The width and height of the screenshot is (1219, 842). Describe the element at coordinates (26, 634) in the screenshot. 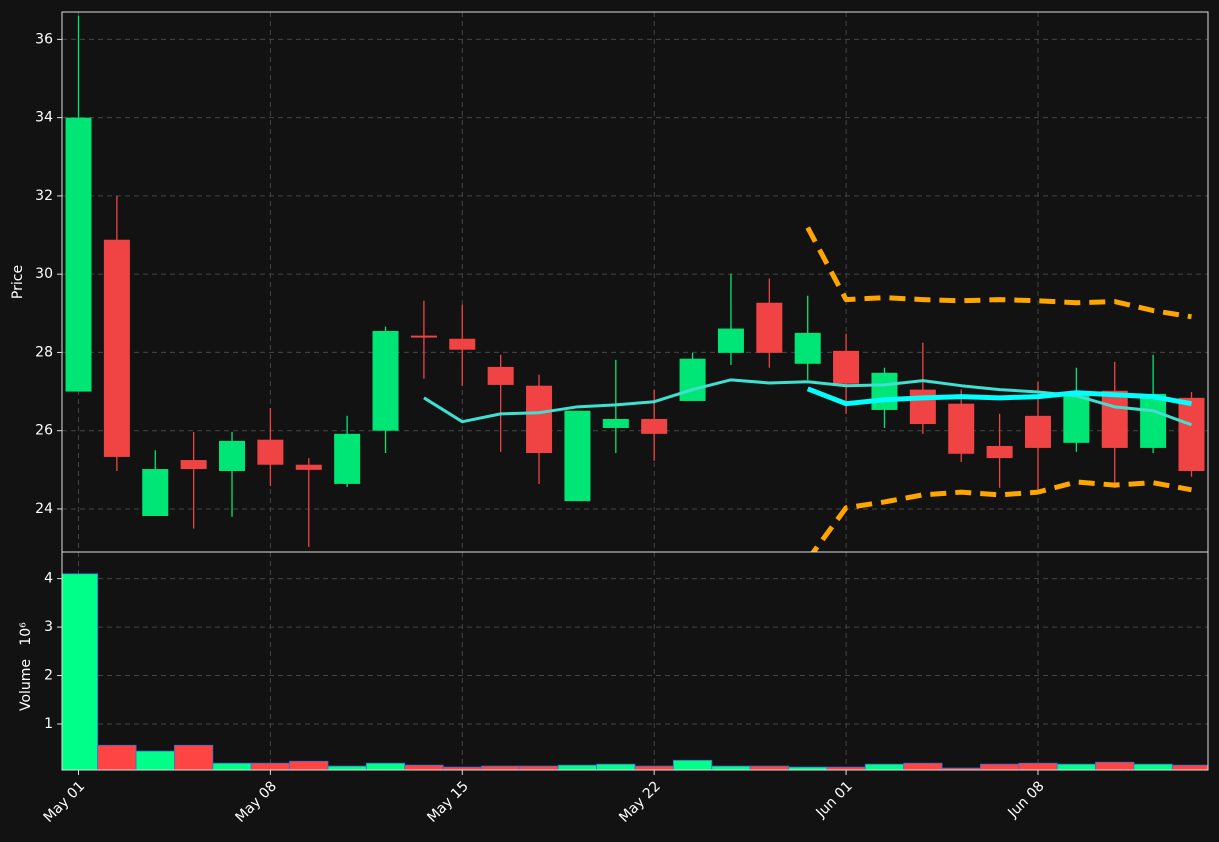

I see `axis-exponent: 10⁶` at that location.